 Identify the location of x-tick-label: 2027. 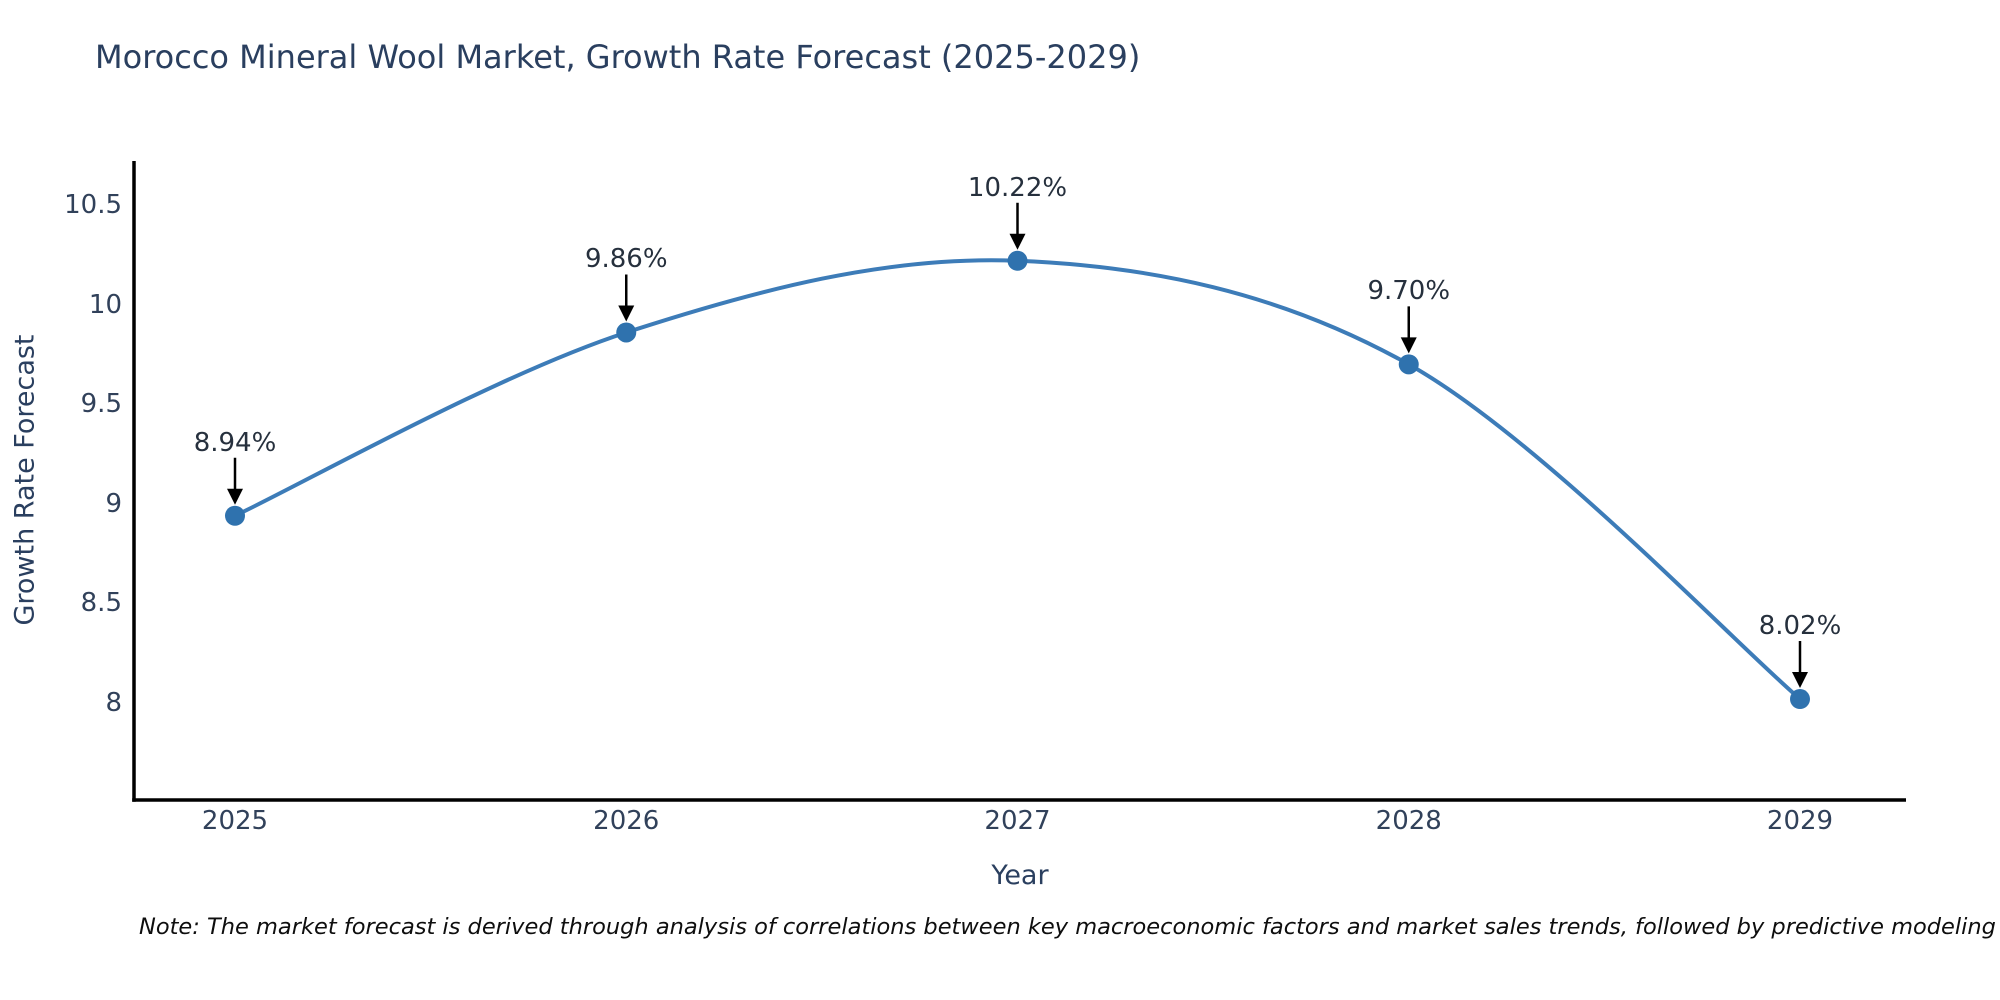
(1017, 821).